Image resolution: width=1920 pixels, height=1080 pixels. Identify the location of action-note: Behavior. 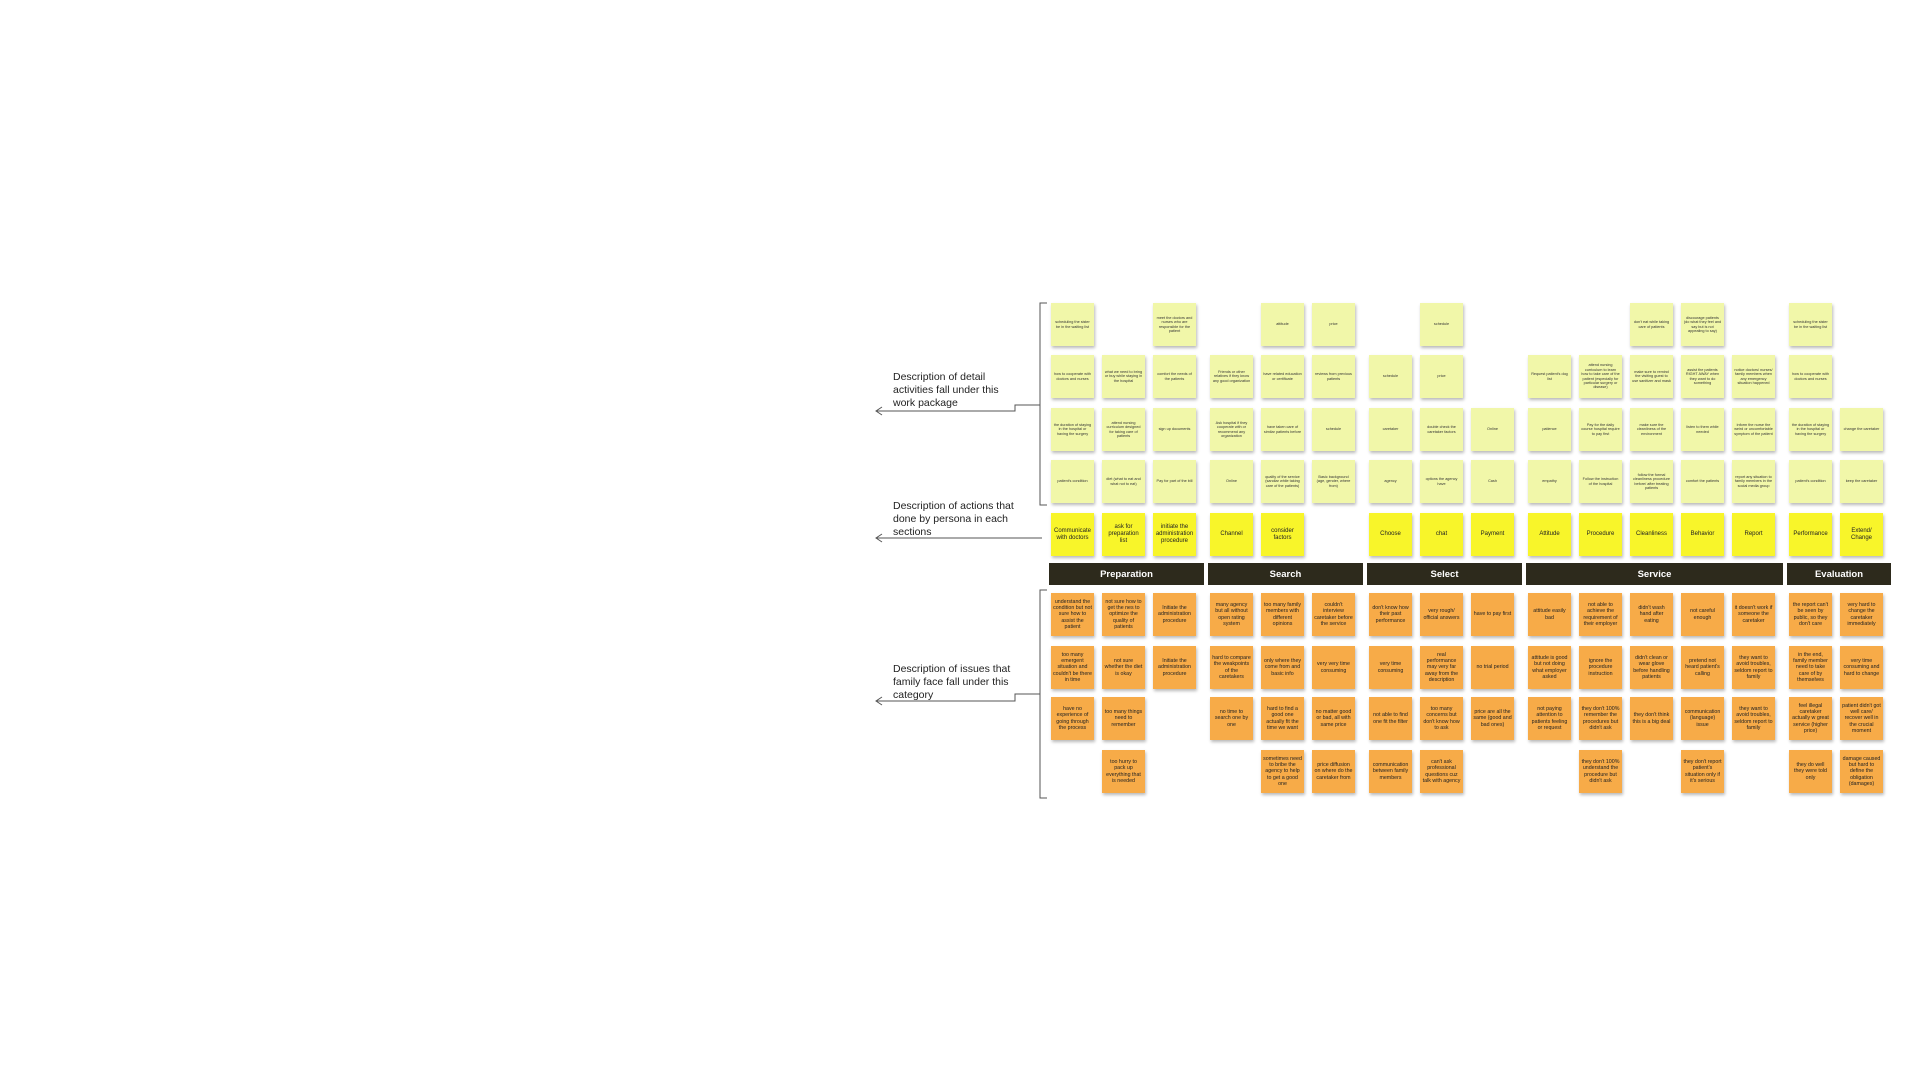
(1702, 534).